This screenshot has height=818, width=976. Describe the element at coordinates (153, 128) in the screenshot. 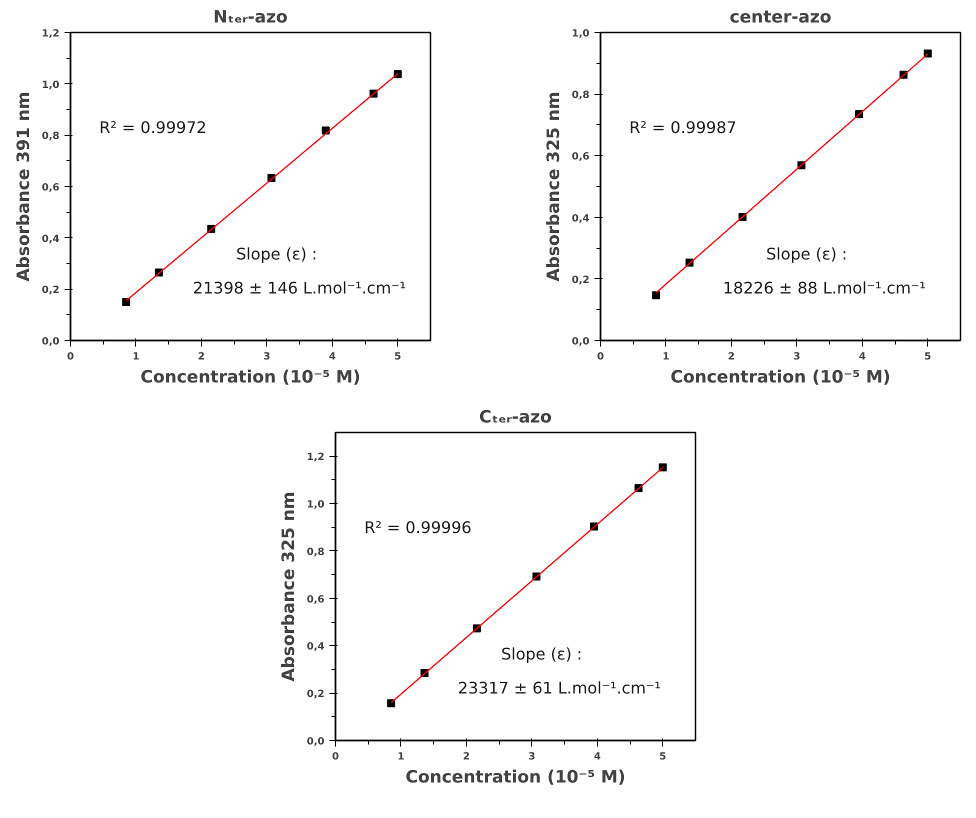

I see `annotation: R² = 0.99972` at that location.